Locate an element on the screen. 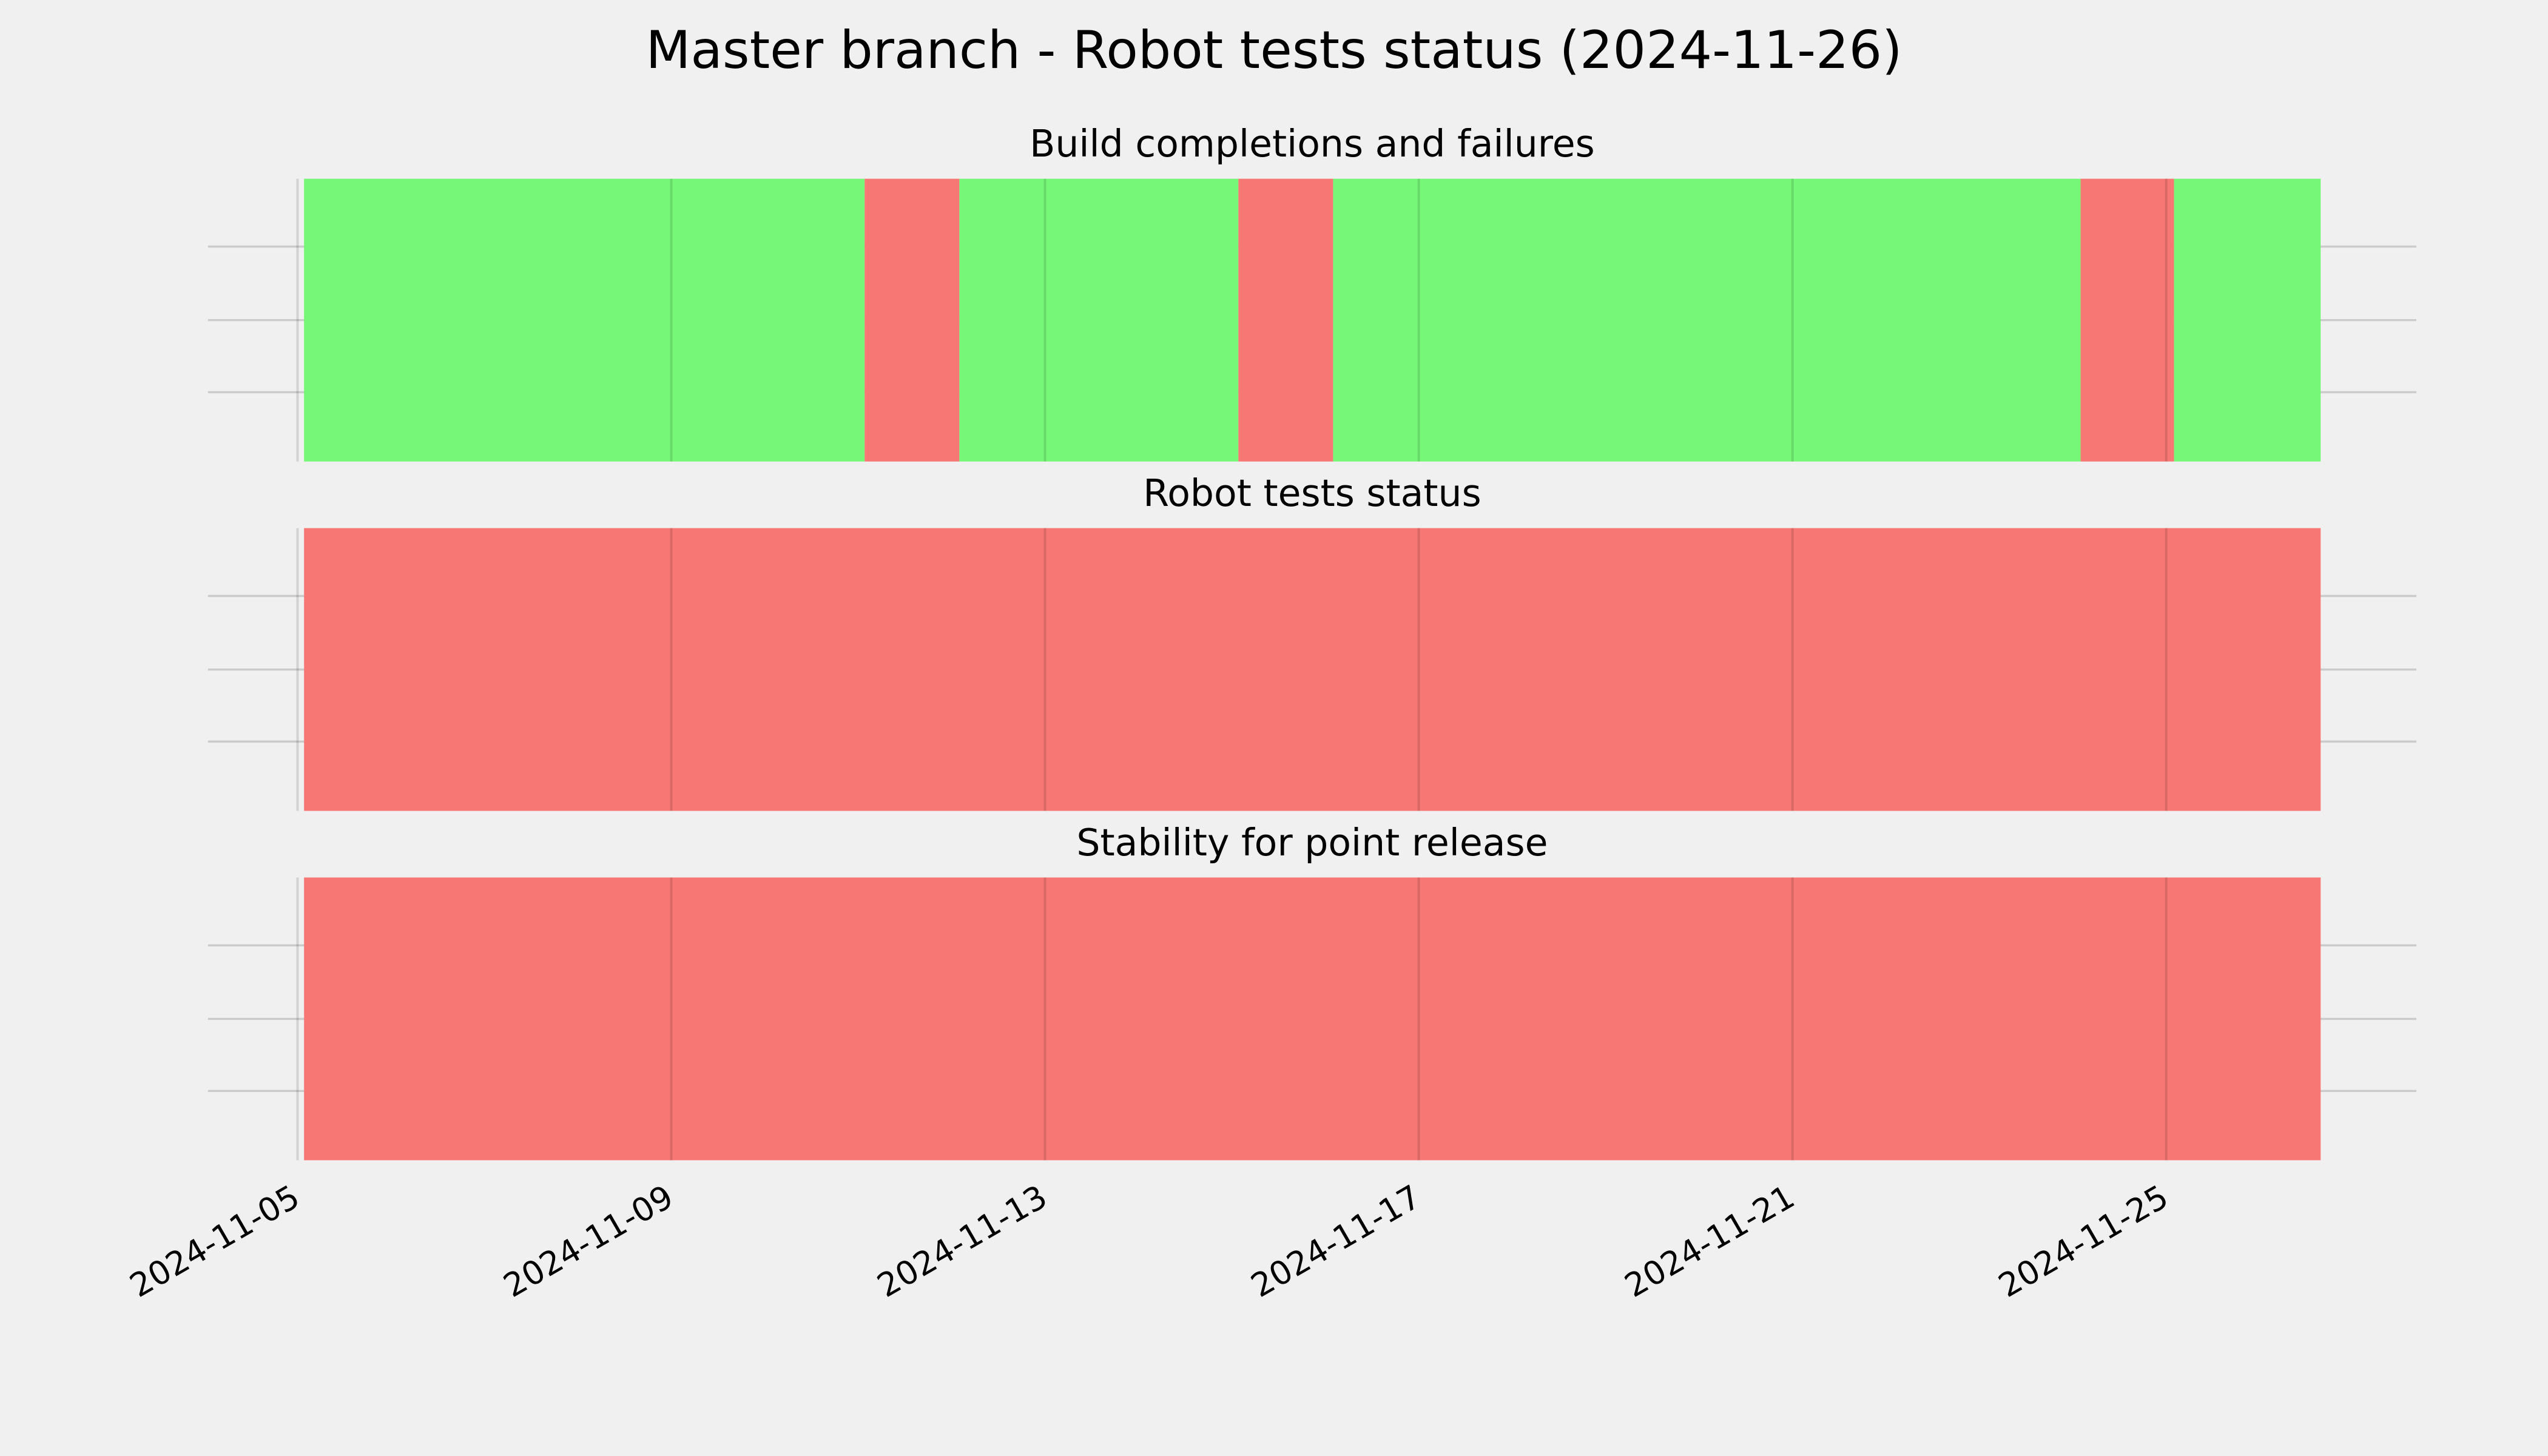 This screenshot has height=1456, width=2548. subplot-title: Stability for point release is located at coordinates (1312, 842).